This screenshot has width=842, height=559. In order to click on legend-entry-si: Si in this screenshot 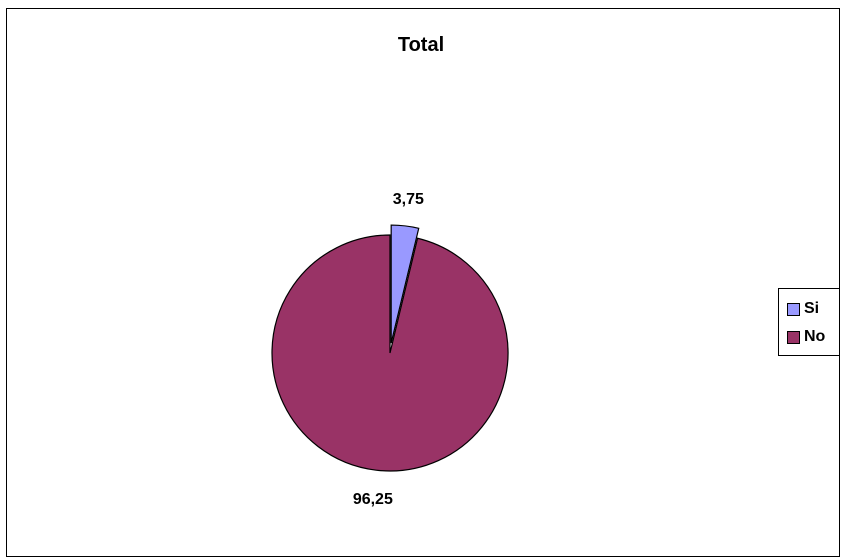, I will do `click(803, 309)`.